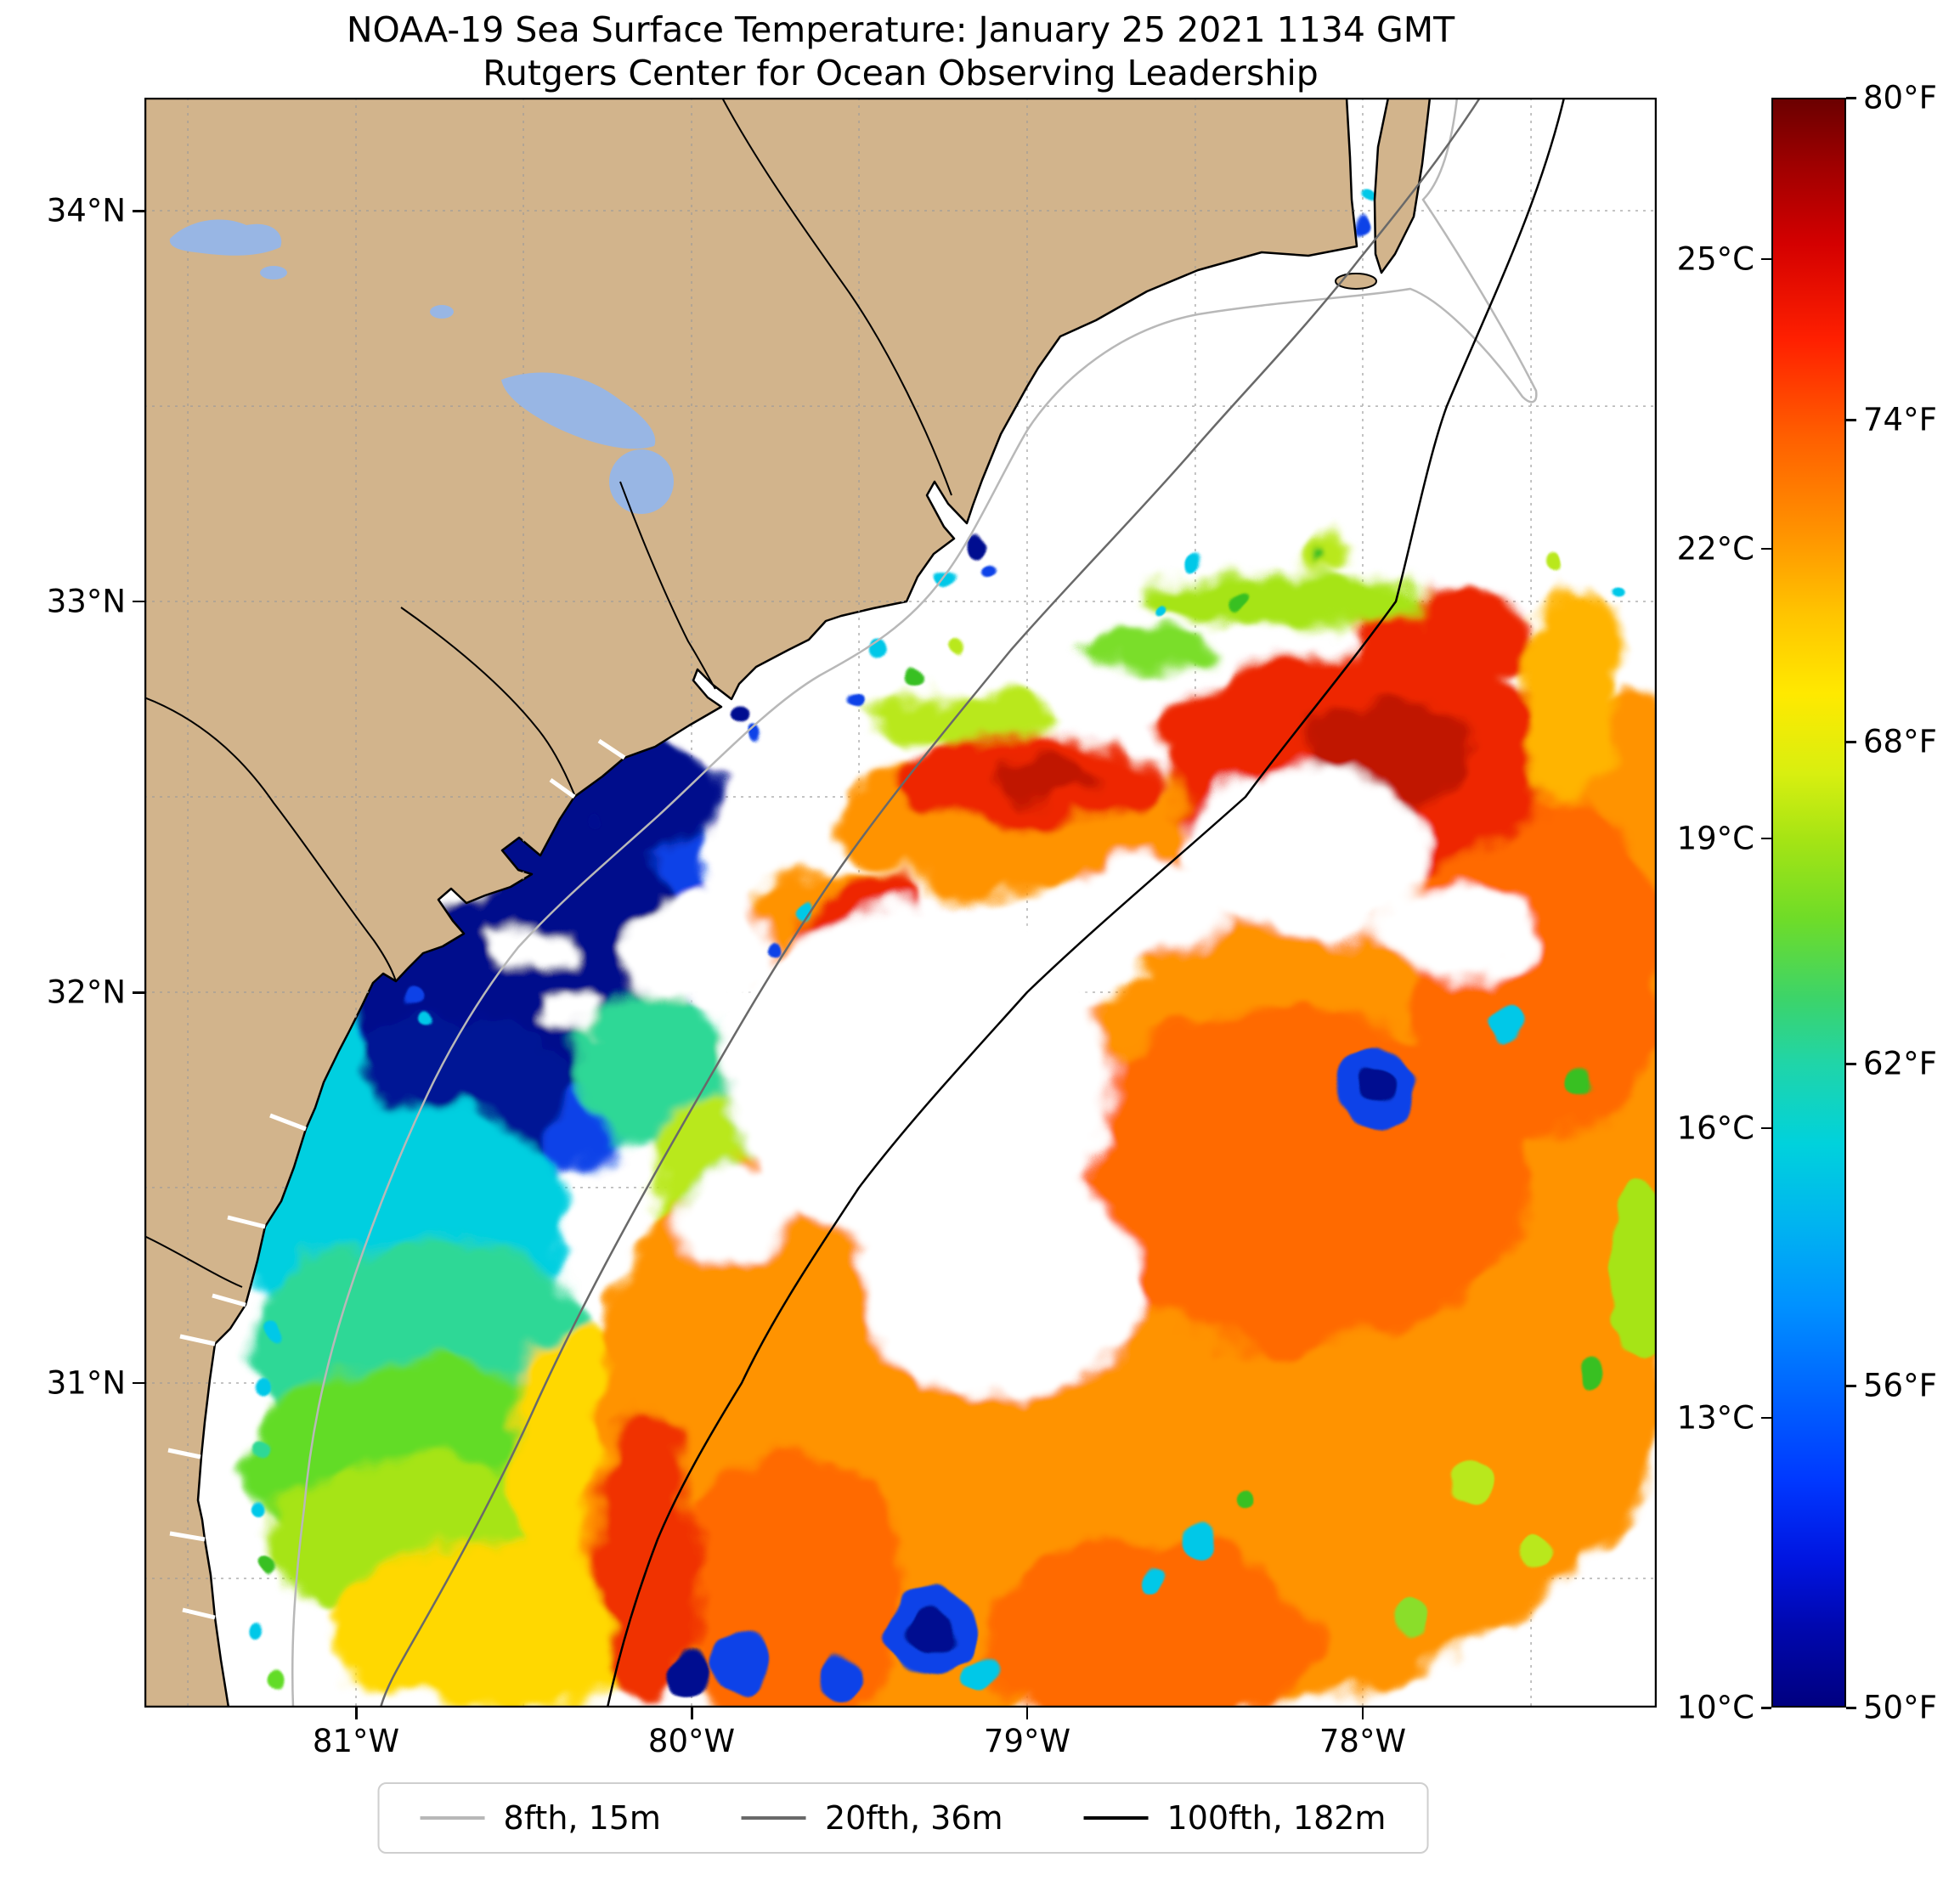  I want to click on lat-tick-label: 31°N, so click(86, 1383).